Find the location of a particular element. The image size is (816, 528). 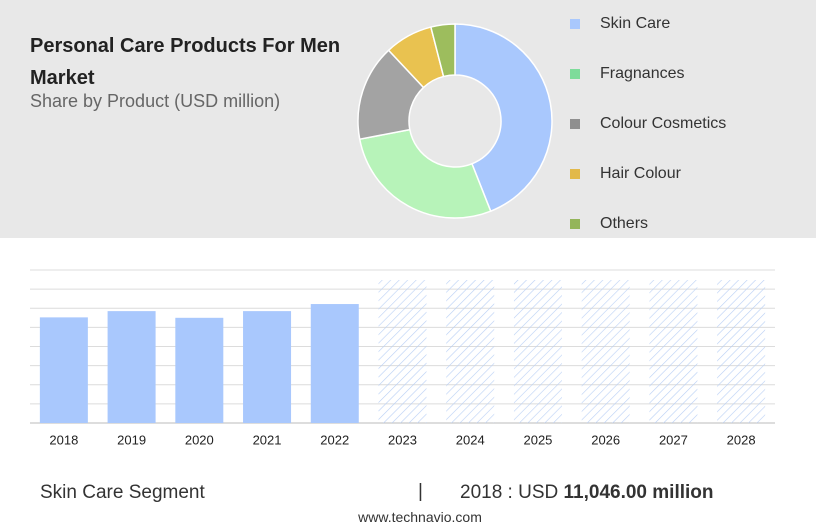

legend-label: Hair Colour is located at coordinates (641, 173).